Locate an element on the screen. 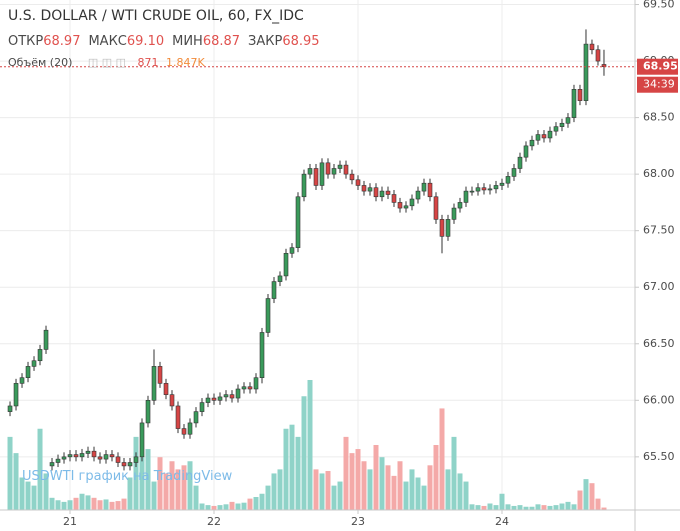 The height and width of the screenshot is (531, 680). x-tick-label: 24 is located at coordinates (502, 521).